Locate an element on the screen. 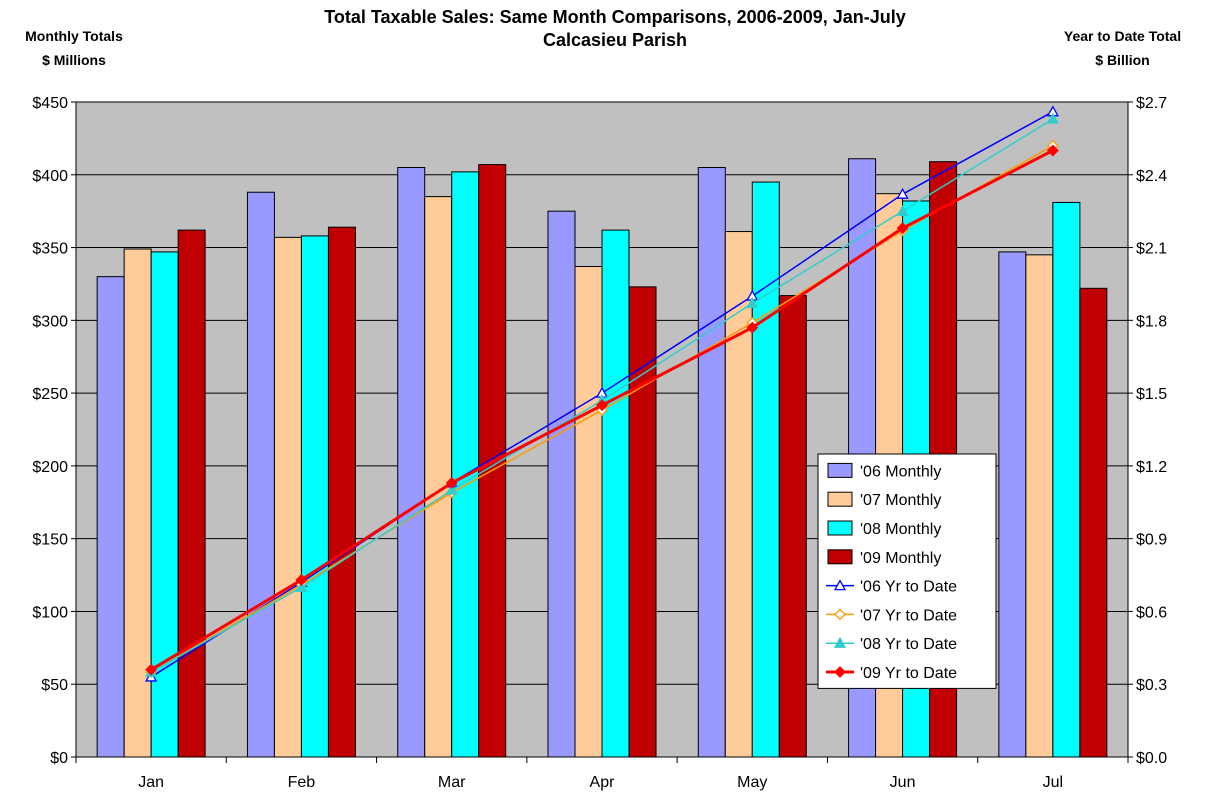 The image size is (1209, 797). legend-label: '07 Monthly is located at coordinates (900, 500).